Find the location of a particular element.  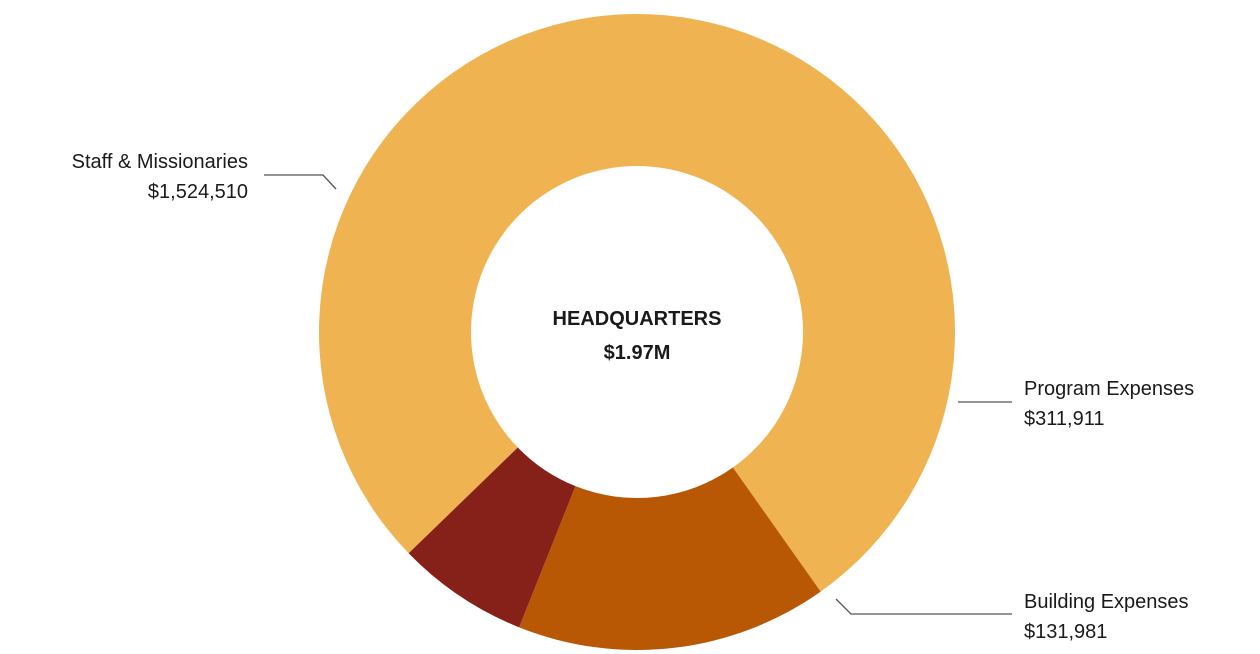

slice-building-expenses is located at coordinates (492, 537).